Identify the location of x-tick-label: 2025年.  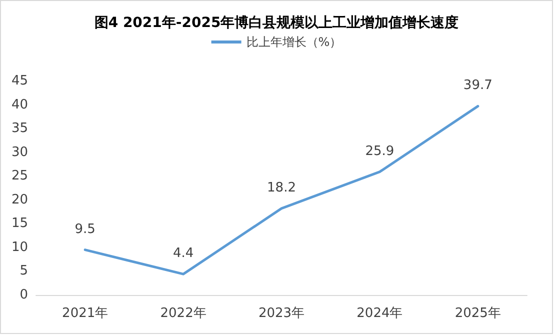
(477, 313).